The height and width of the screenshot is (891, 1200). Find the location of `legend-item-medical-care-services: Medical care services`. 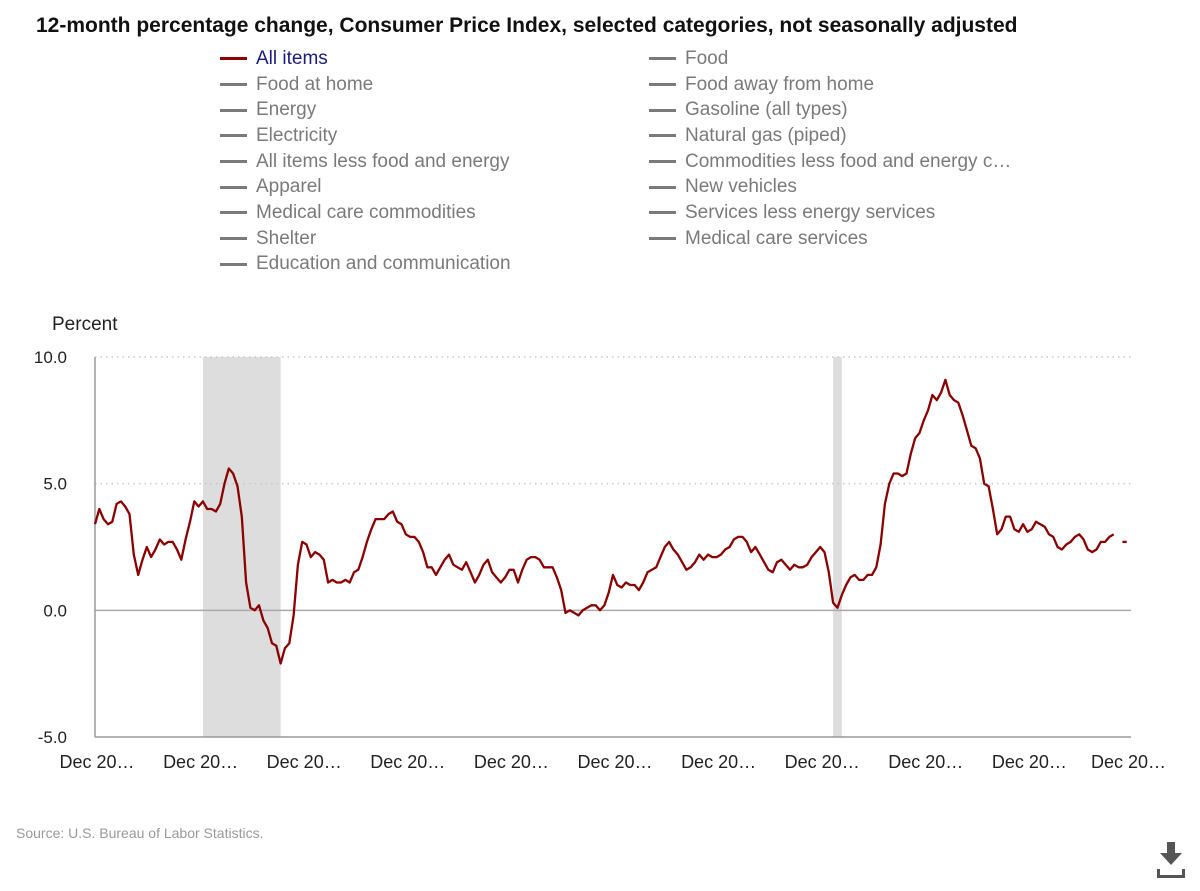

legend-item-medical-care-services: Medical care services is located at coordinates (830, 239).